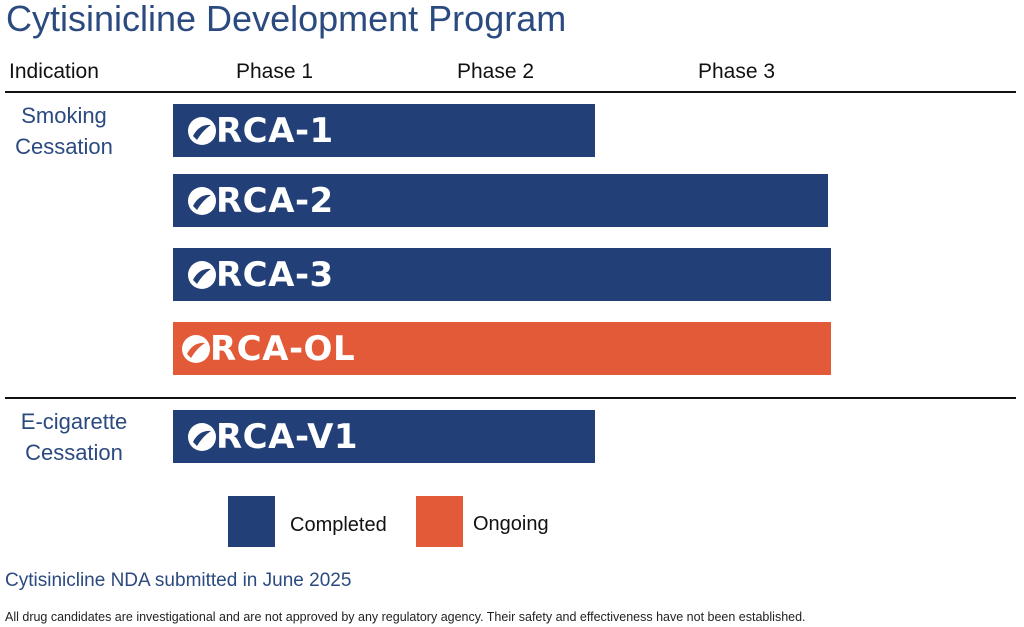  I want to click on legend-label-completed: Completed, so click(338, 525).